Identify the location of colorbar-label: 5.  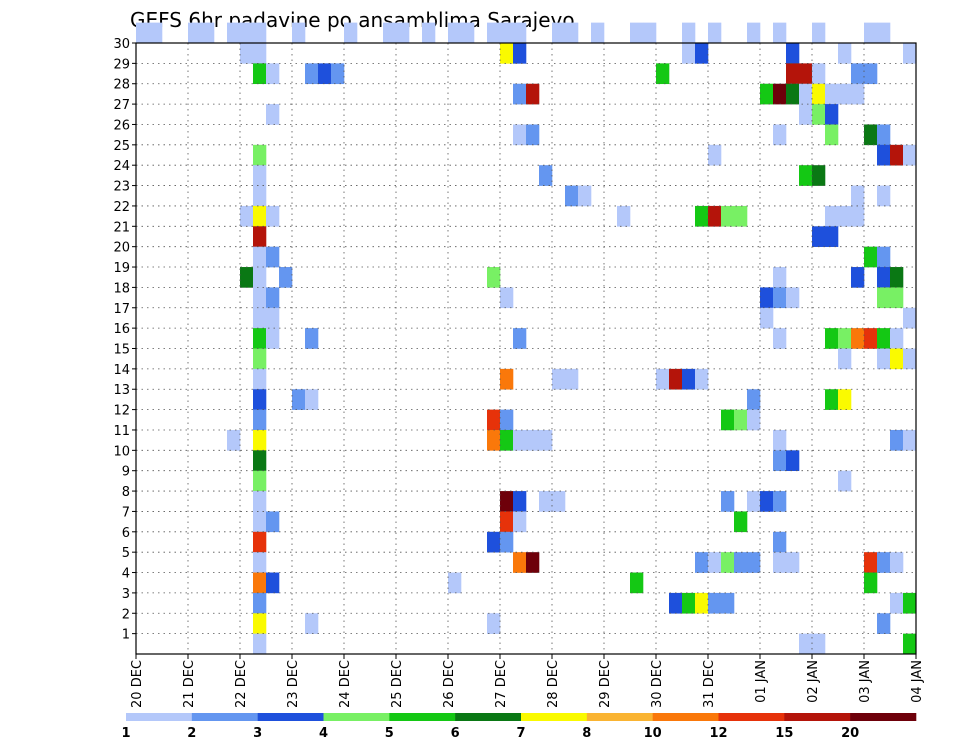
(389, 733).